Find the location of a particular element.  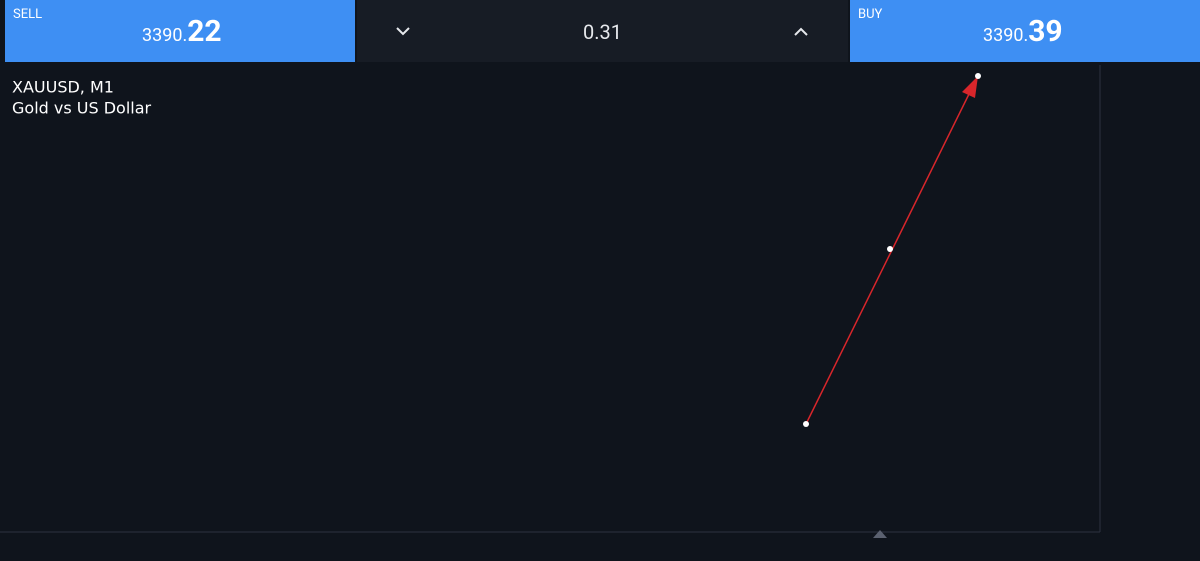

buy-button: BUY 3390.39 is located at coordinates (1025, 31).